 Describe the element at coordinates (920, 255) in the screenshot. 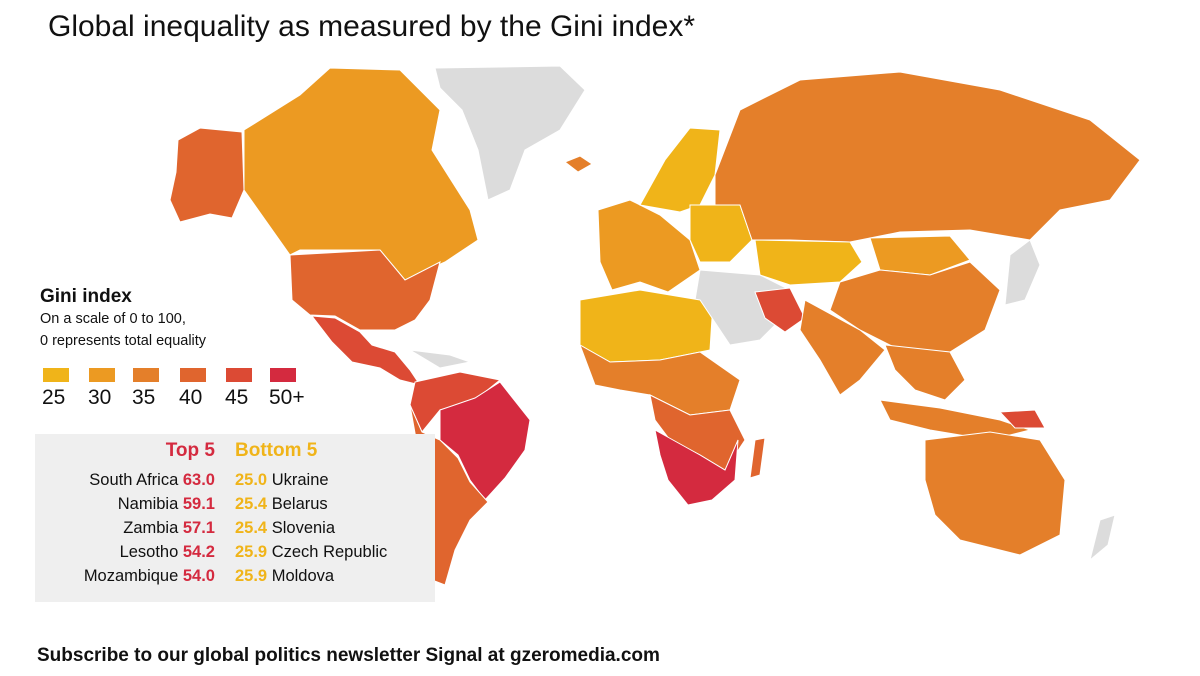

I see `region-mongolia` at that location.